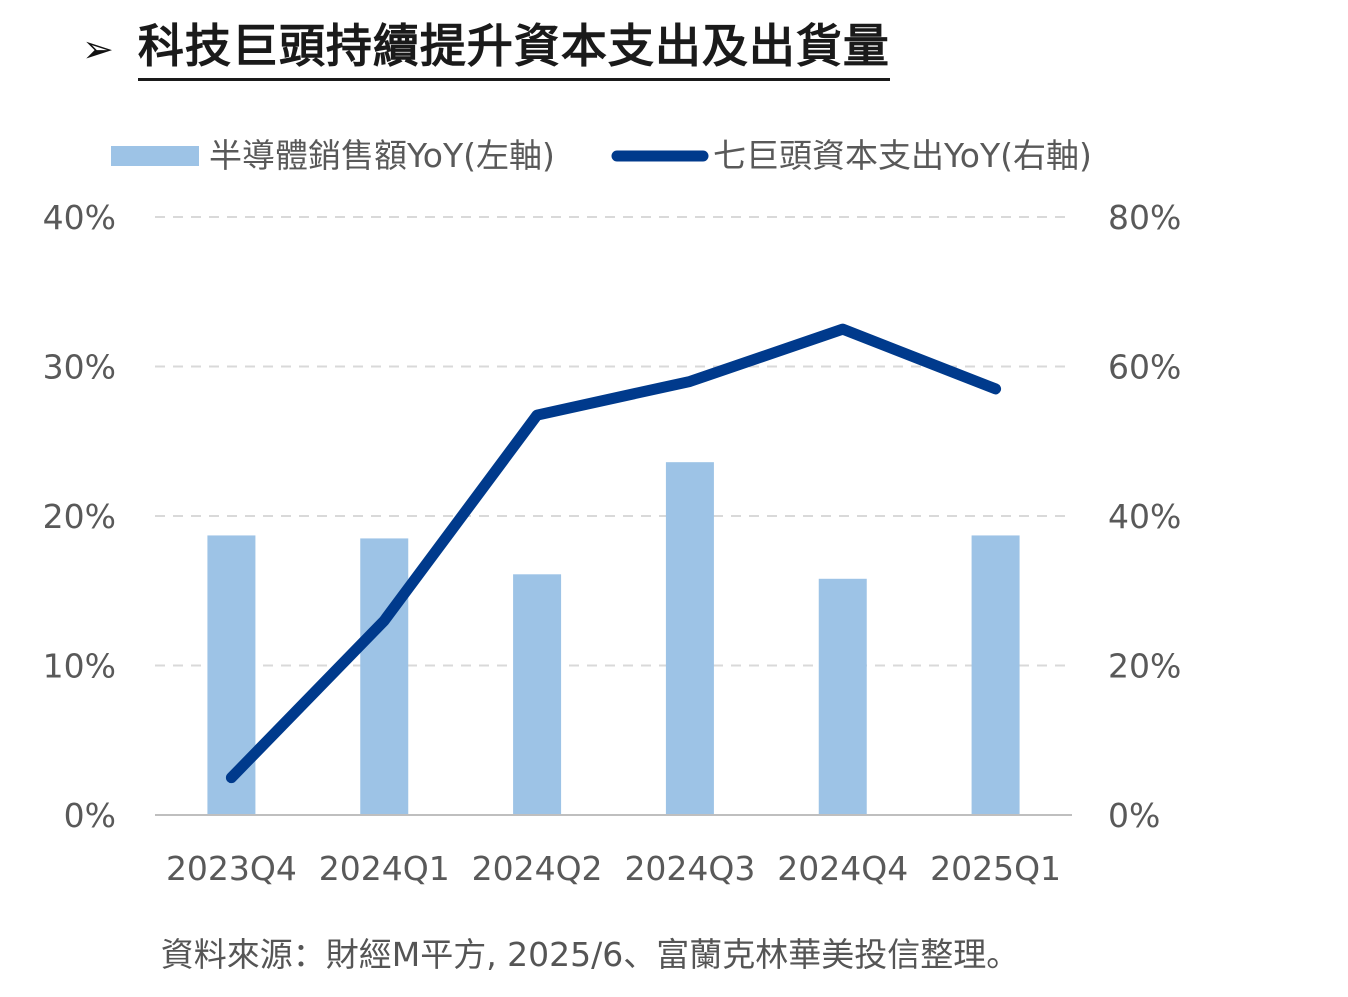 Image resolution: width=1348 pixels, height=997 pixels. What do you see at coordinates (79, 217) in the screenshot?
I see `y-left-tick-label: 40%` at bounding box center [79, 217].